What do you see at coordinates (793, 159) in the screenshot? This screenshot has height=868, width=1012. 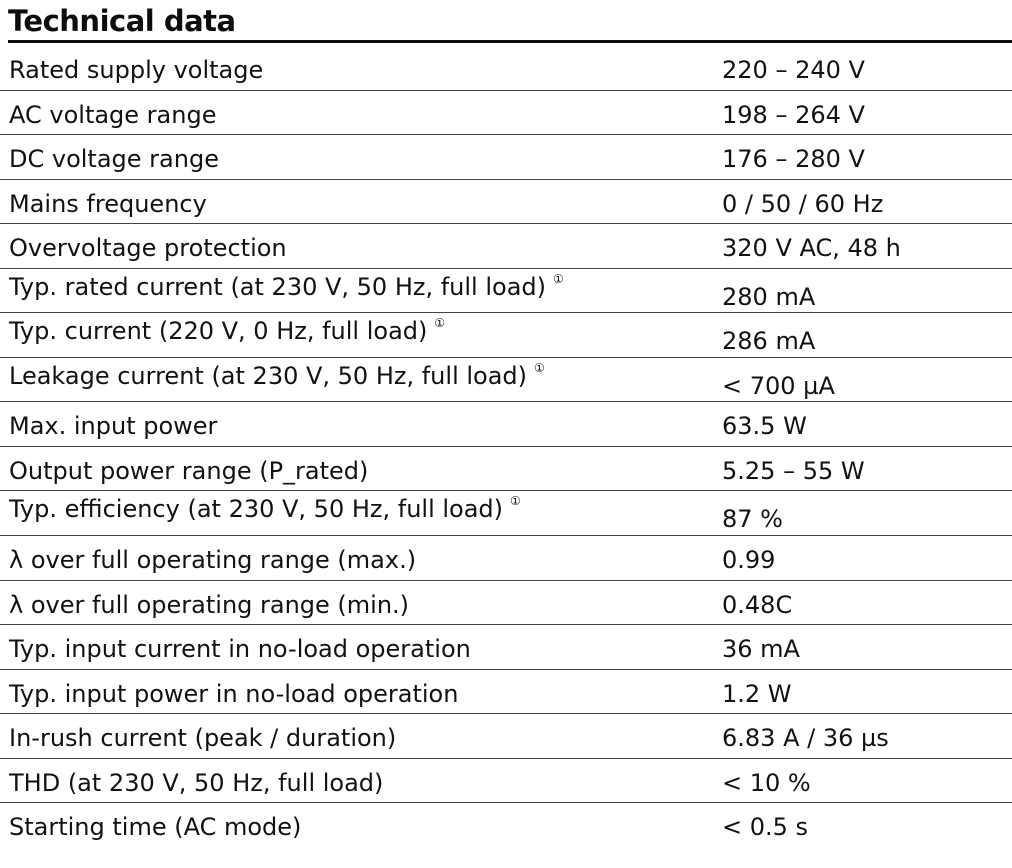 I see `row-value: 176 – 280 V` at bounding box center [793, 159].